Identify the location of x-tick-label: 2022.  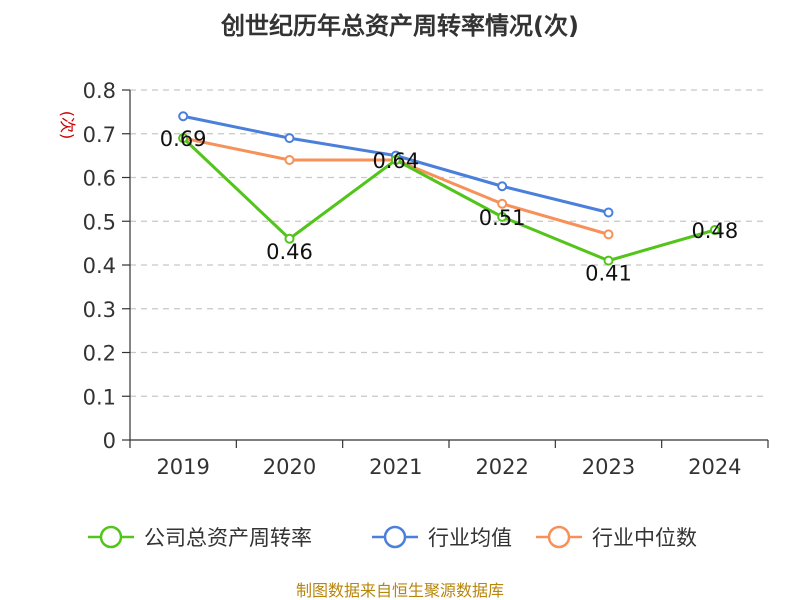
(501, 467).